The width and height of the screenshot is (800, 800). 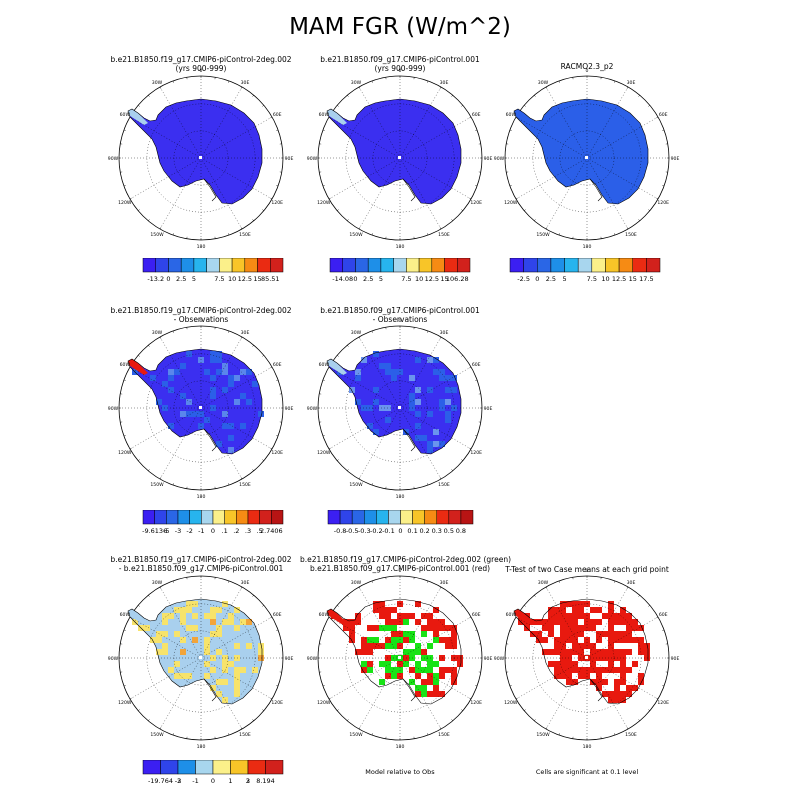 I want to click on longitude-label: 60W, so click(x=324, y=615).